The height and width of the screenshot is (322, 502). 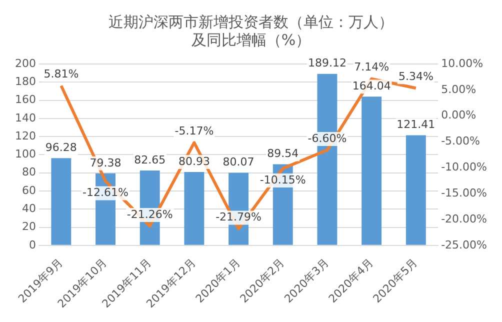 What do you see at coordinates (416, 125) in the screenshot?
I see `data-label: 121.41` at bounding box center [416, 125].